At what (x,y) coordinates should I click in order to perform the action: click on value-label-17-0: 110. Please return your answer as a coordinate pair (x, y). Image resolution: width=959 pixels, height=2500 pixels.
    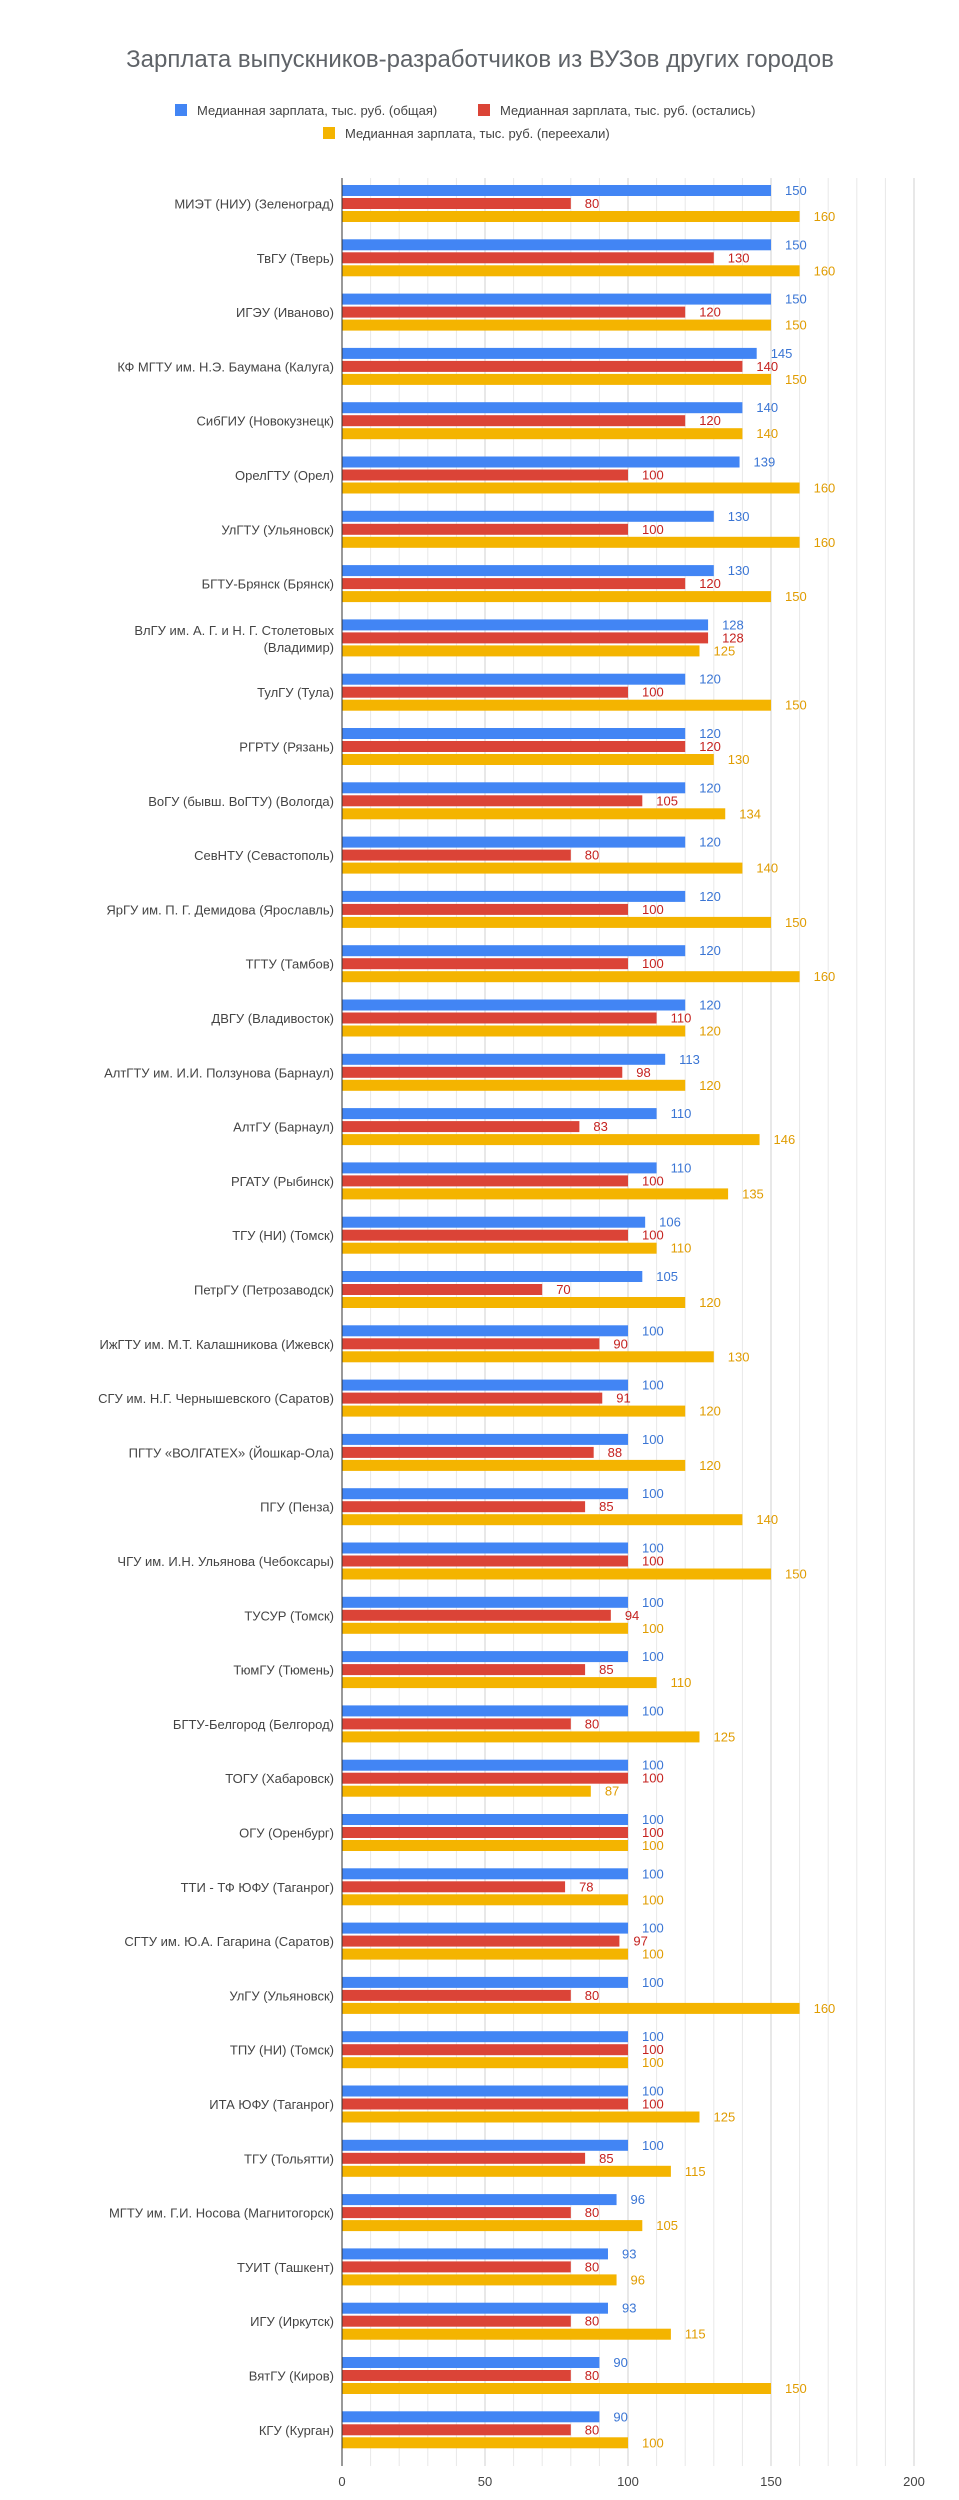
    Looking at the image, I should click on (681, 1113).